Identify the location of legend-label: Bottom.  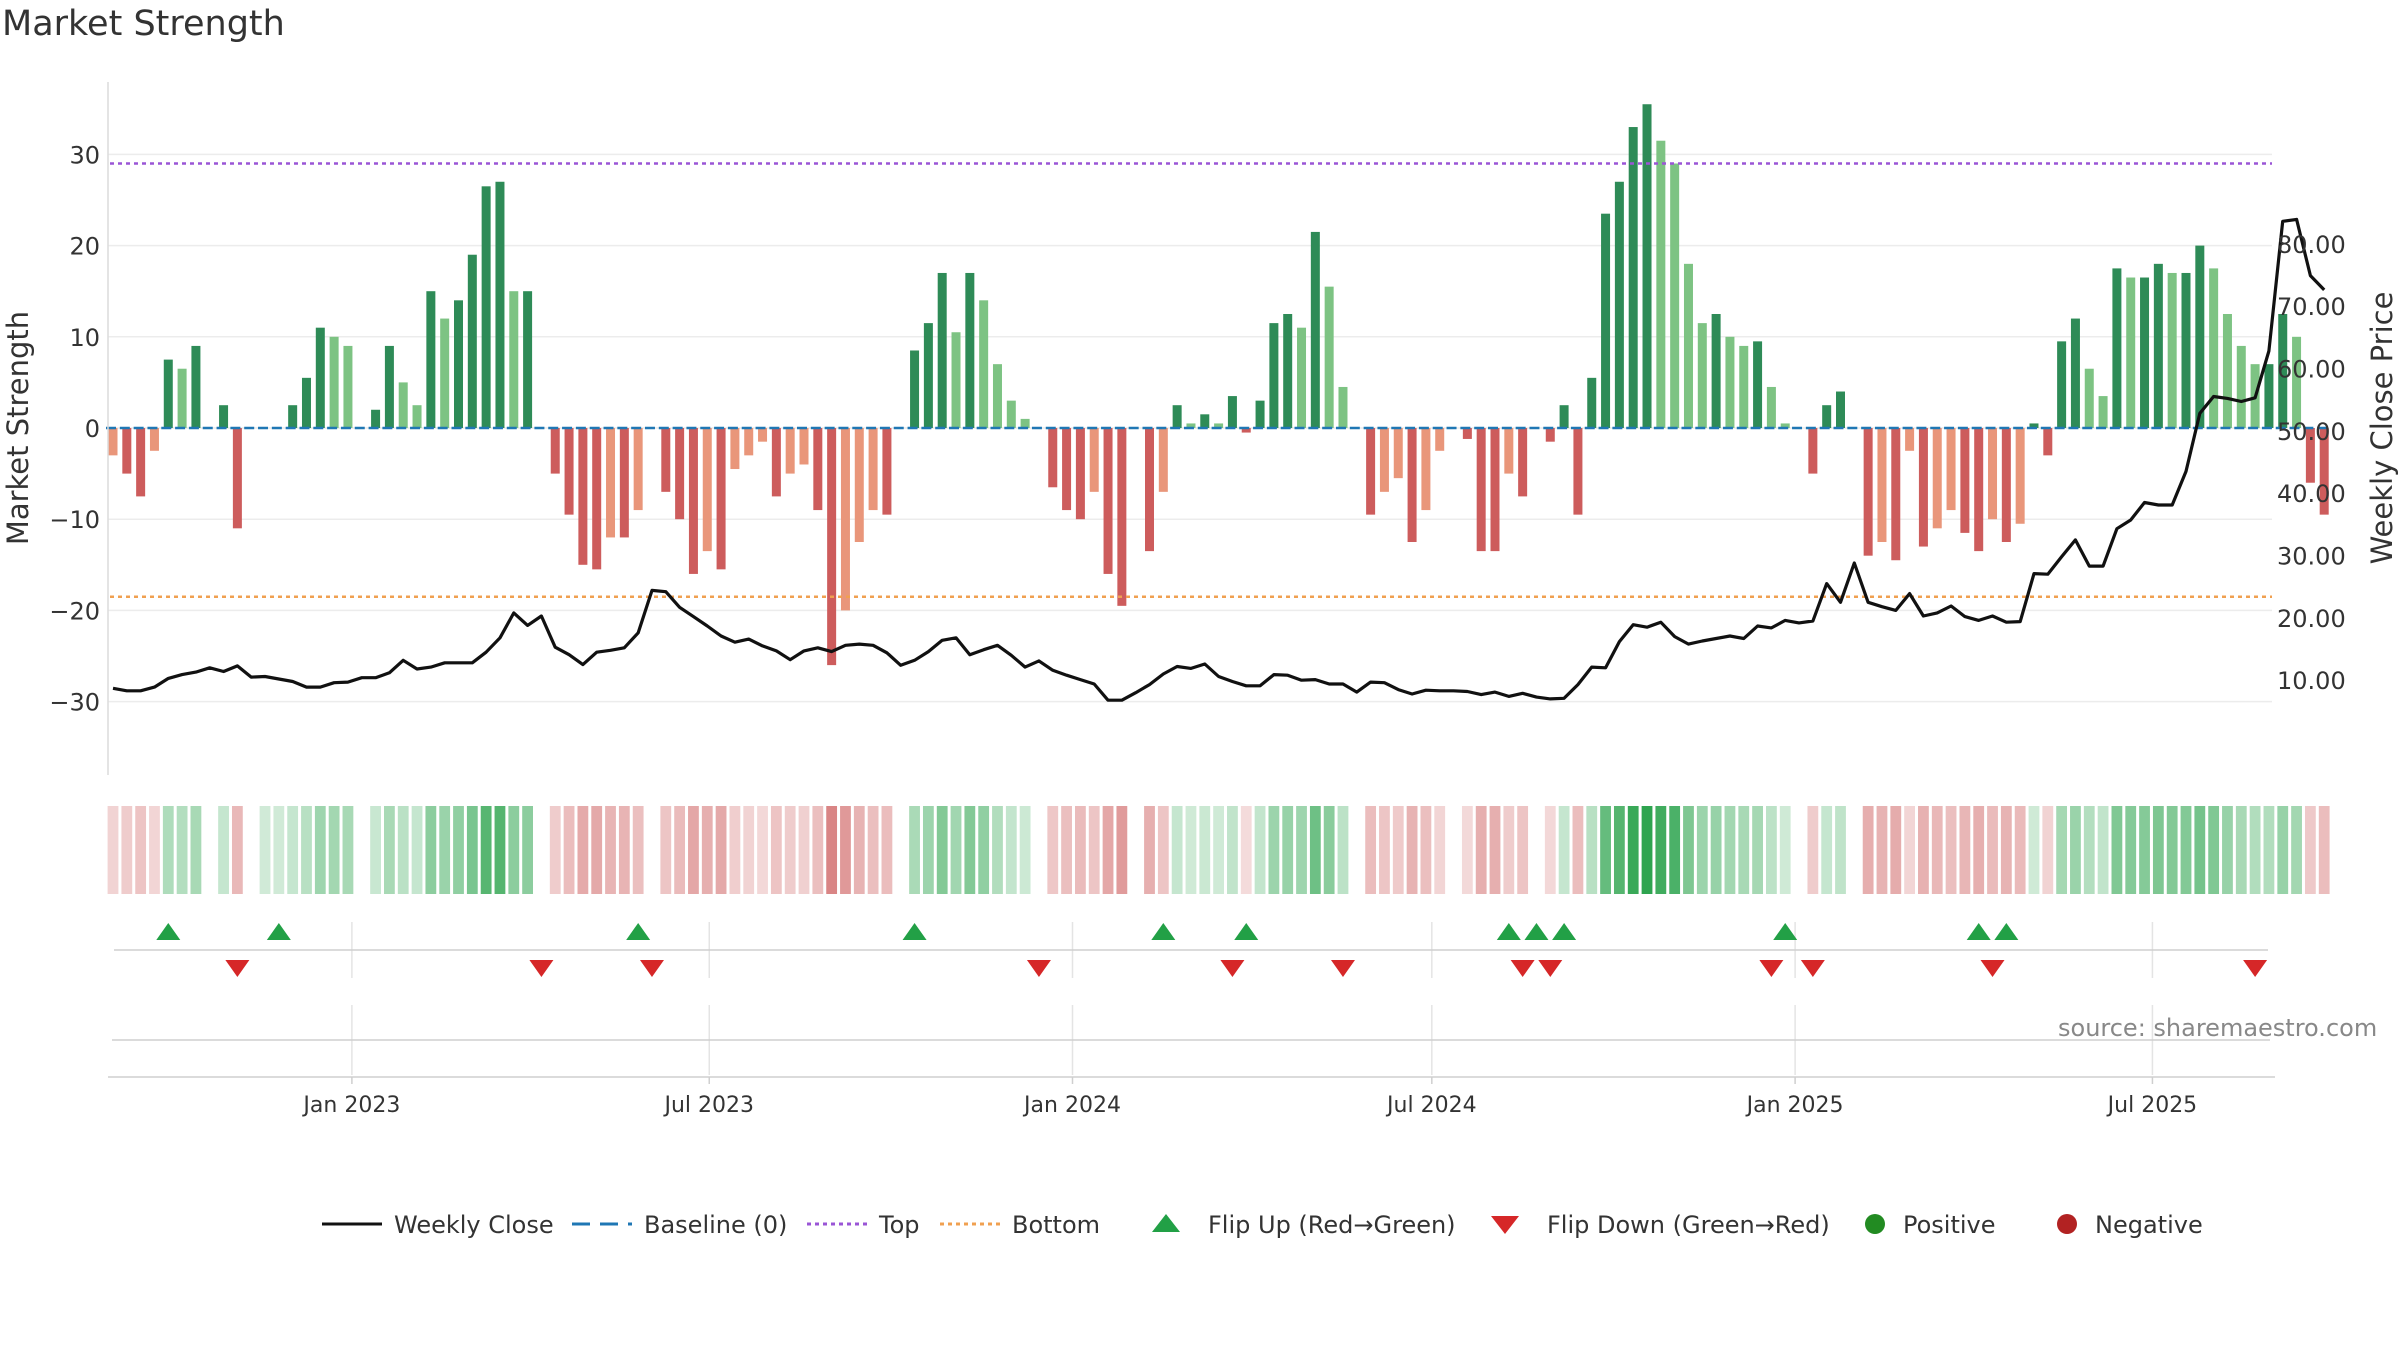
(1056, 1225).